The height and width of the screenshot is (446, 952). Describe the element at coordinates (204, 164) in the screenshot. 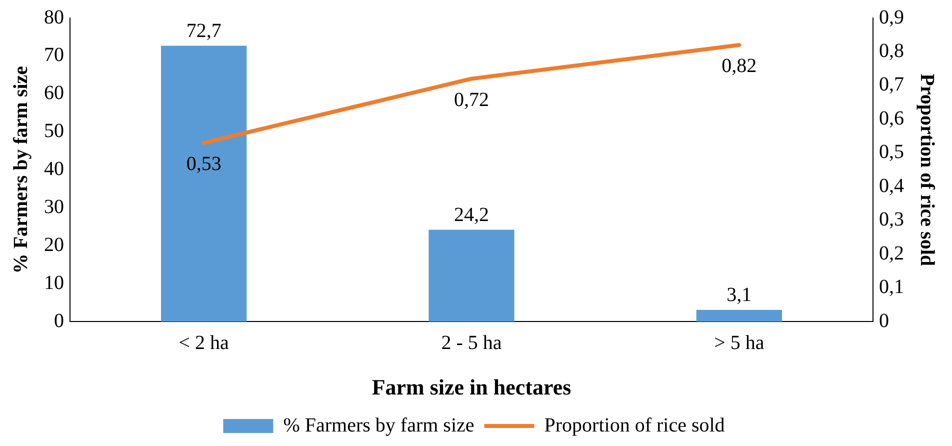

I see `data-label: 0,53` at that location.